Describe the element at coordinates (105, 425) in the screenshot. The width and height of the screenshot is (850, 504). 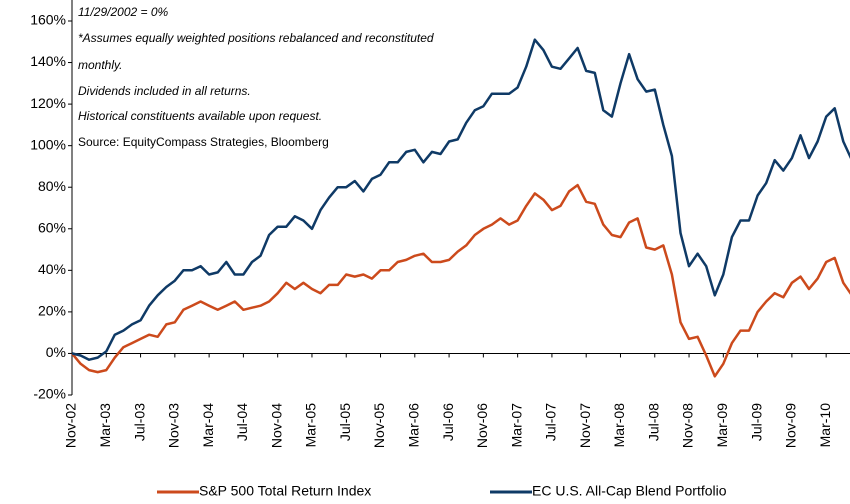
I see `x-tick-label: Mar-03` at that location.